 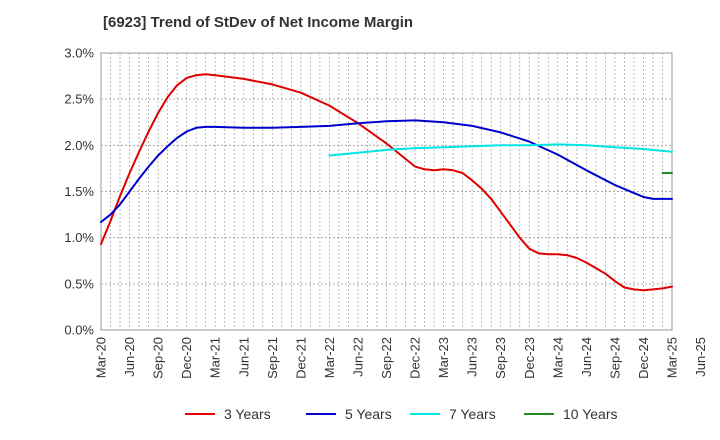 What do you see at coordinates (247, 414) in the screenshot?
I see `legend-label: 3 Years` at bounding box center [247, 414].